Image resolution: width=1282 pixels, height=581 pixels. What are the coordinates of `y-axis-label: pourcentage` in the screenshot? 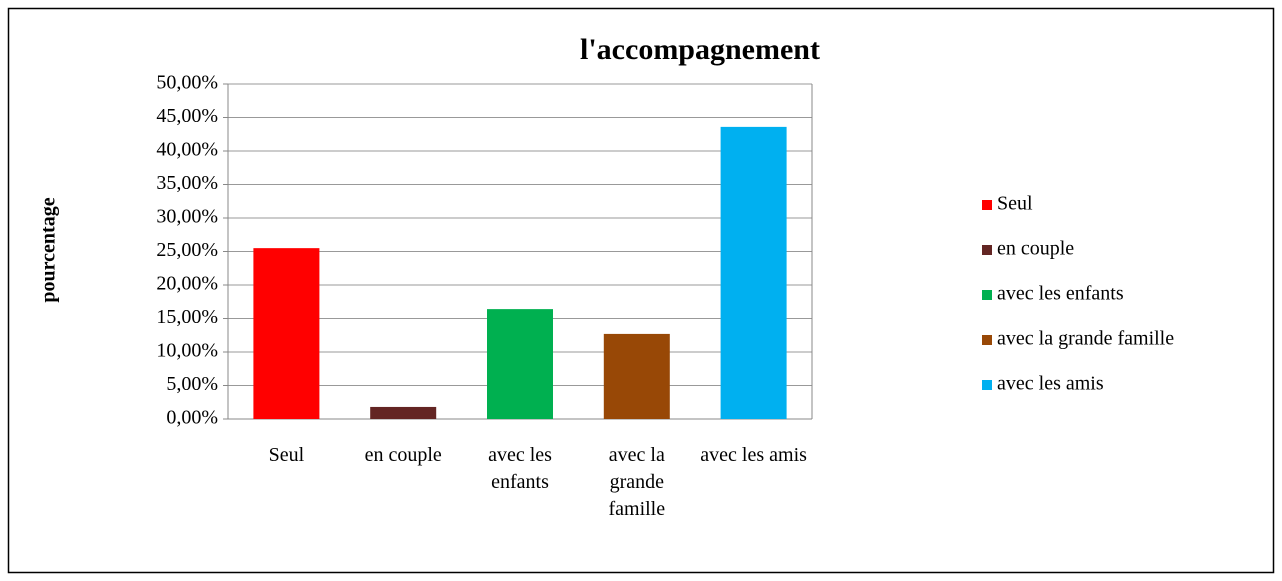 It's located at (49, 249).